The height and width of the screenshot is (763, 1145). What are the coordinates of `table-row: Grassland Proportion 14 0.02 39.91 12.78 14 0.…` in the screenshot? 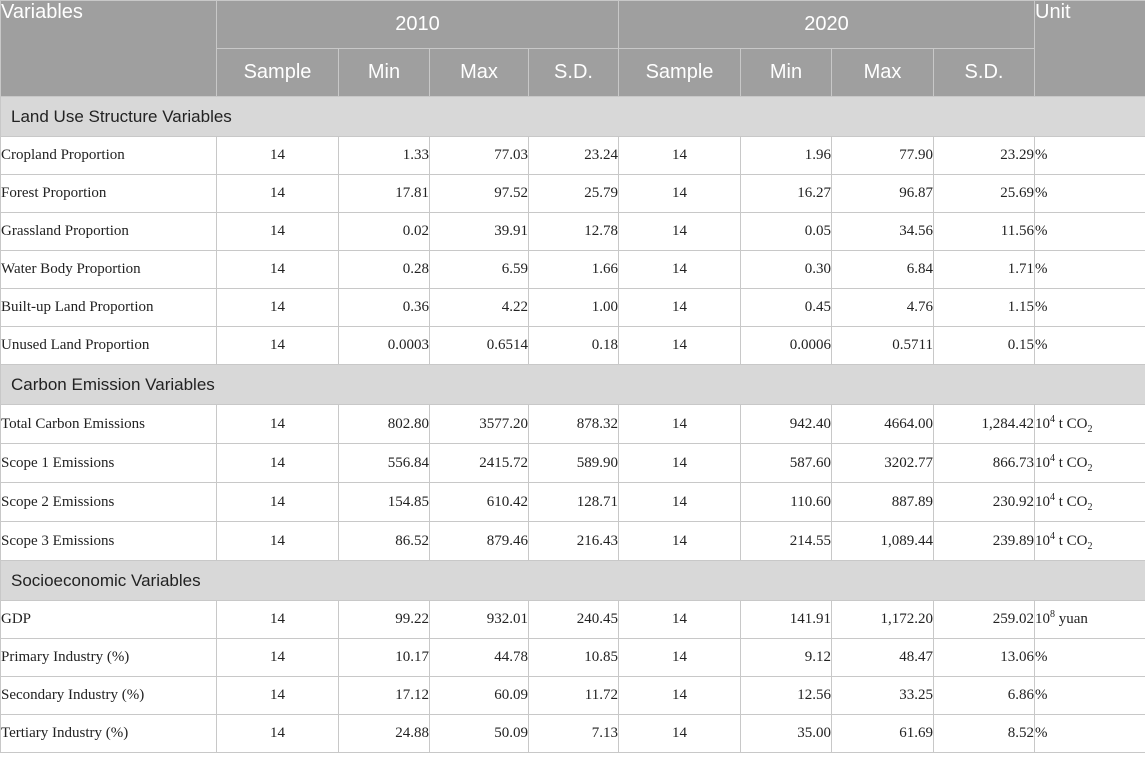 It's located at (572, 231).